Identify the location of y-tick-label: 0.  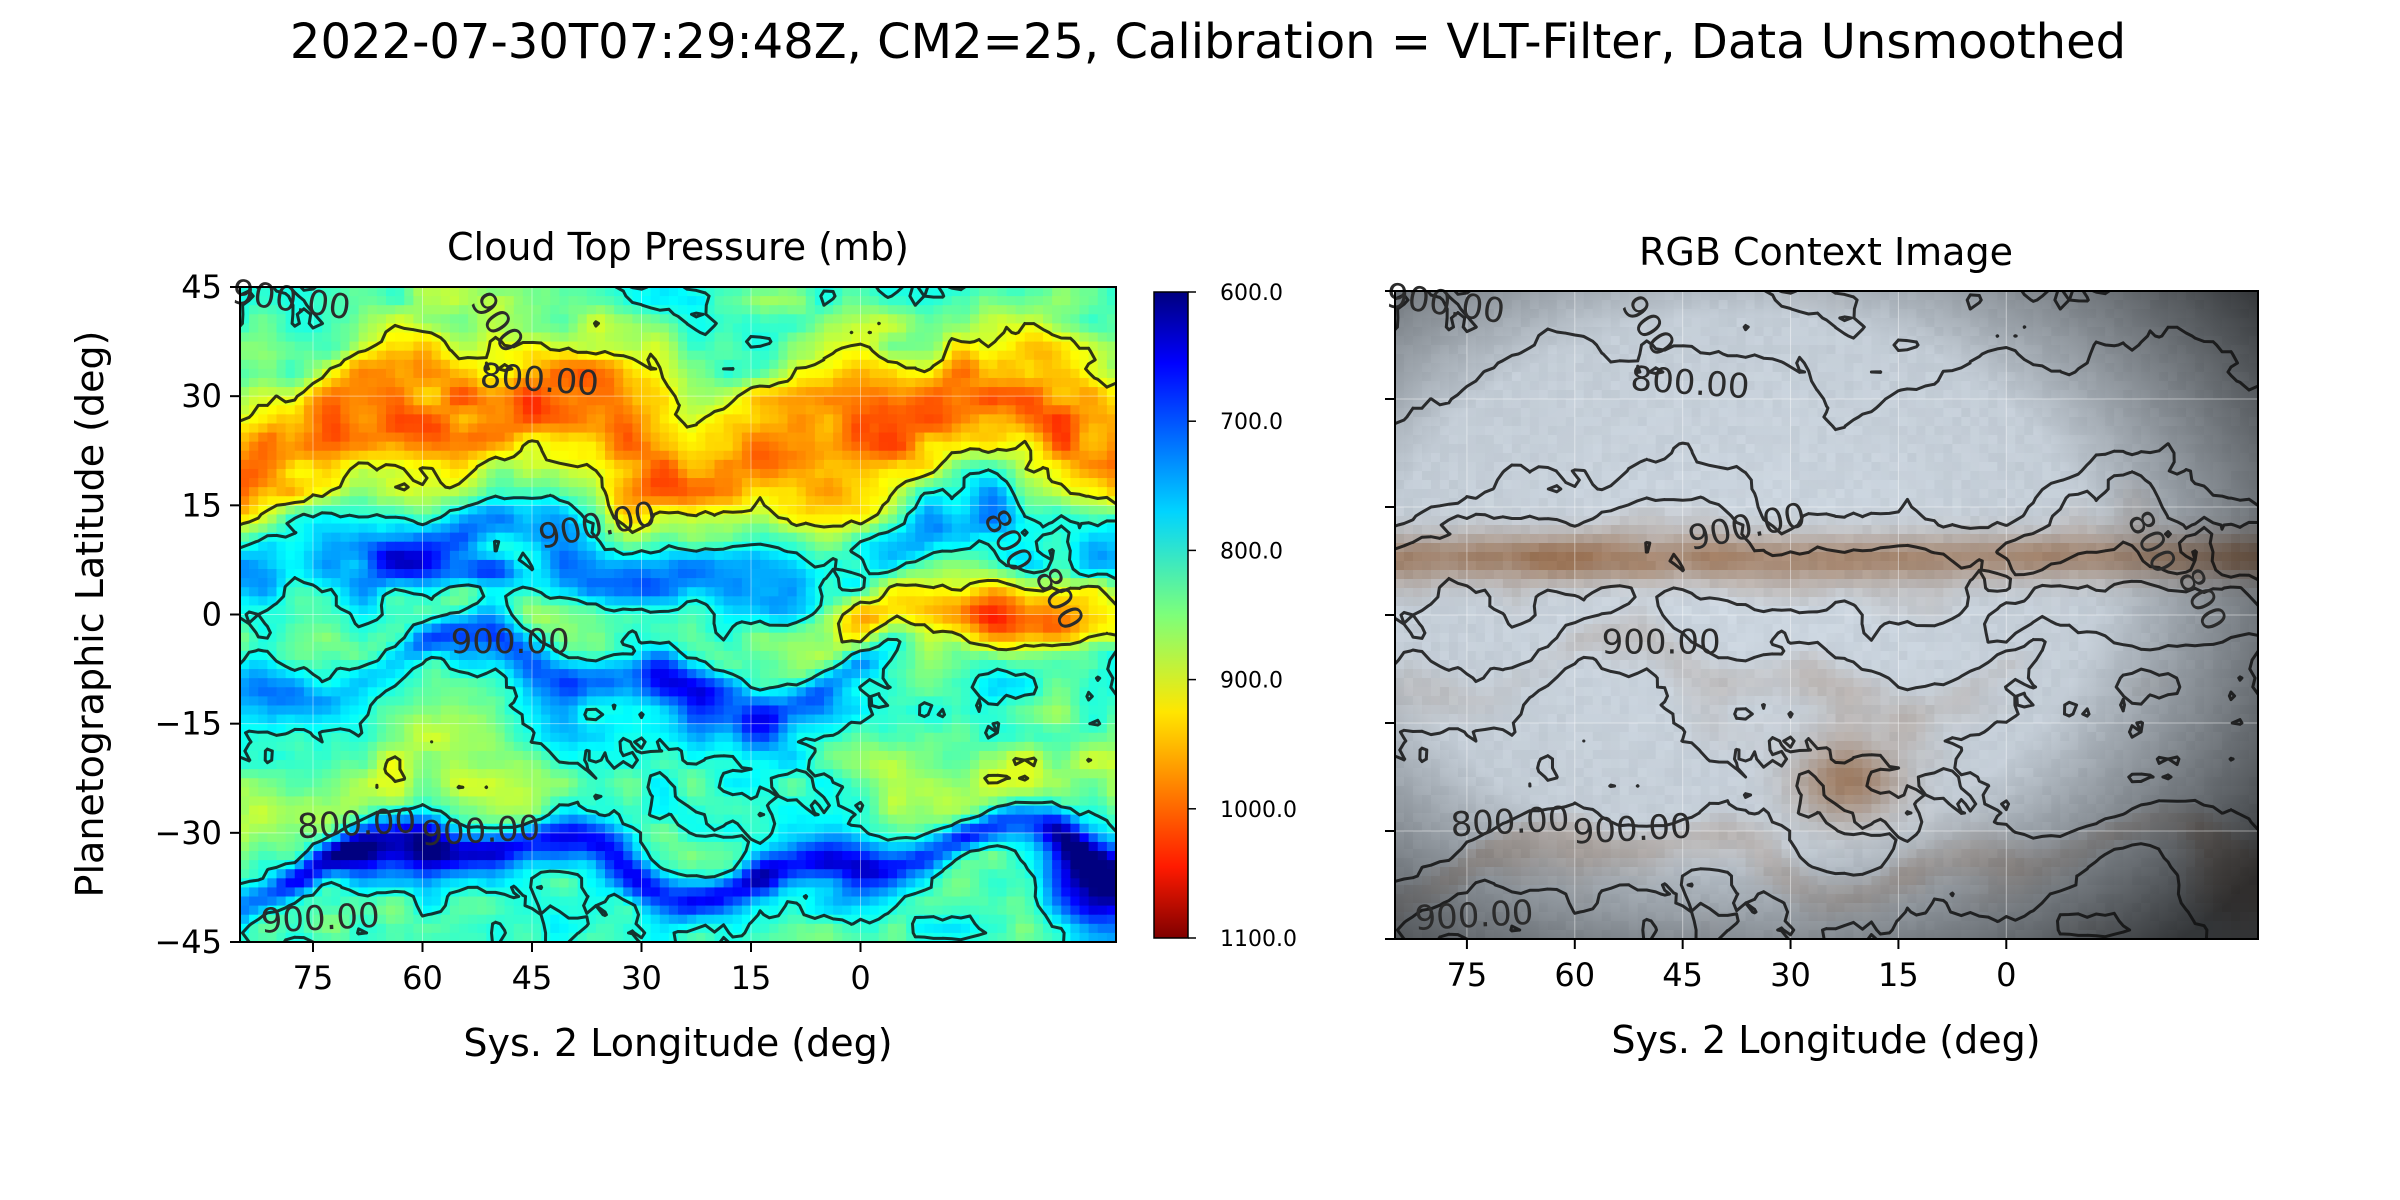
(212, 615).